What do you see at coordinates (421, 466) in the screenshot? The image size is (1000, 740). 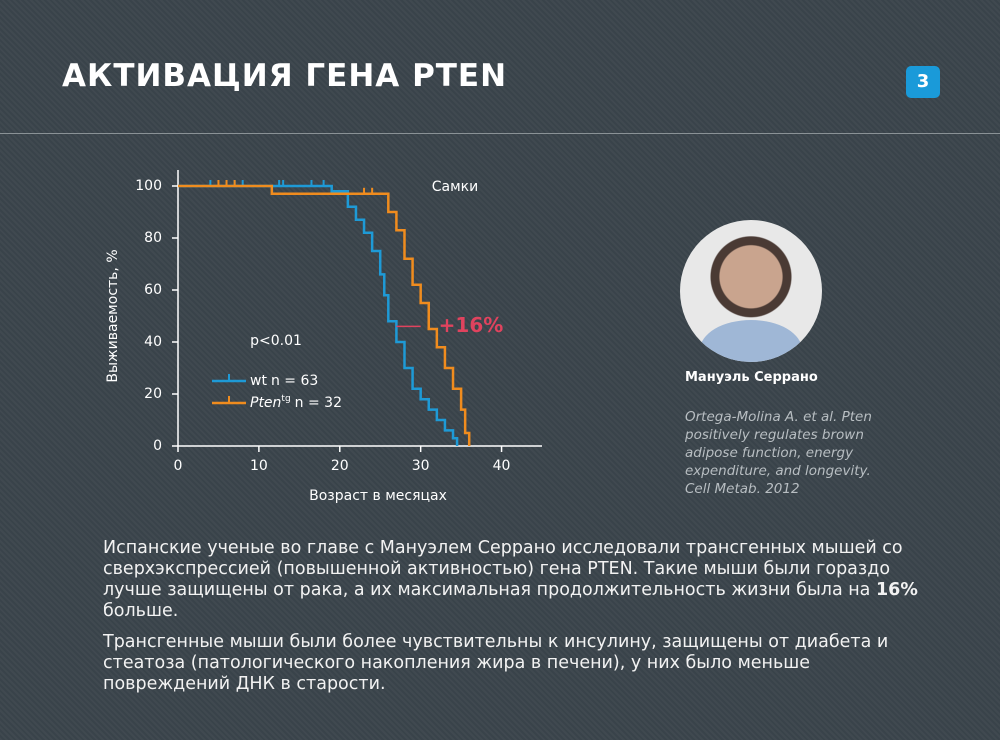 I see `x-tick-label: 30` at bounding box center [421, 466].